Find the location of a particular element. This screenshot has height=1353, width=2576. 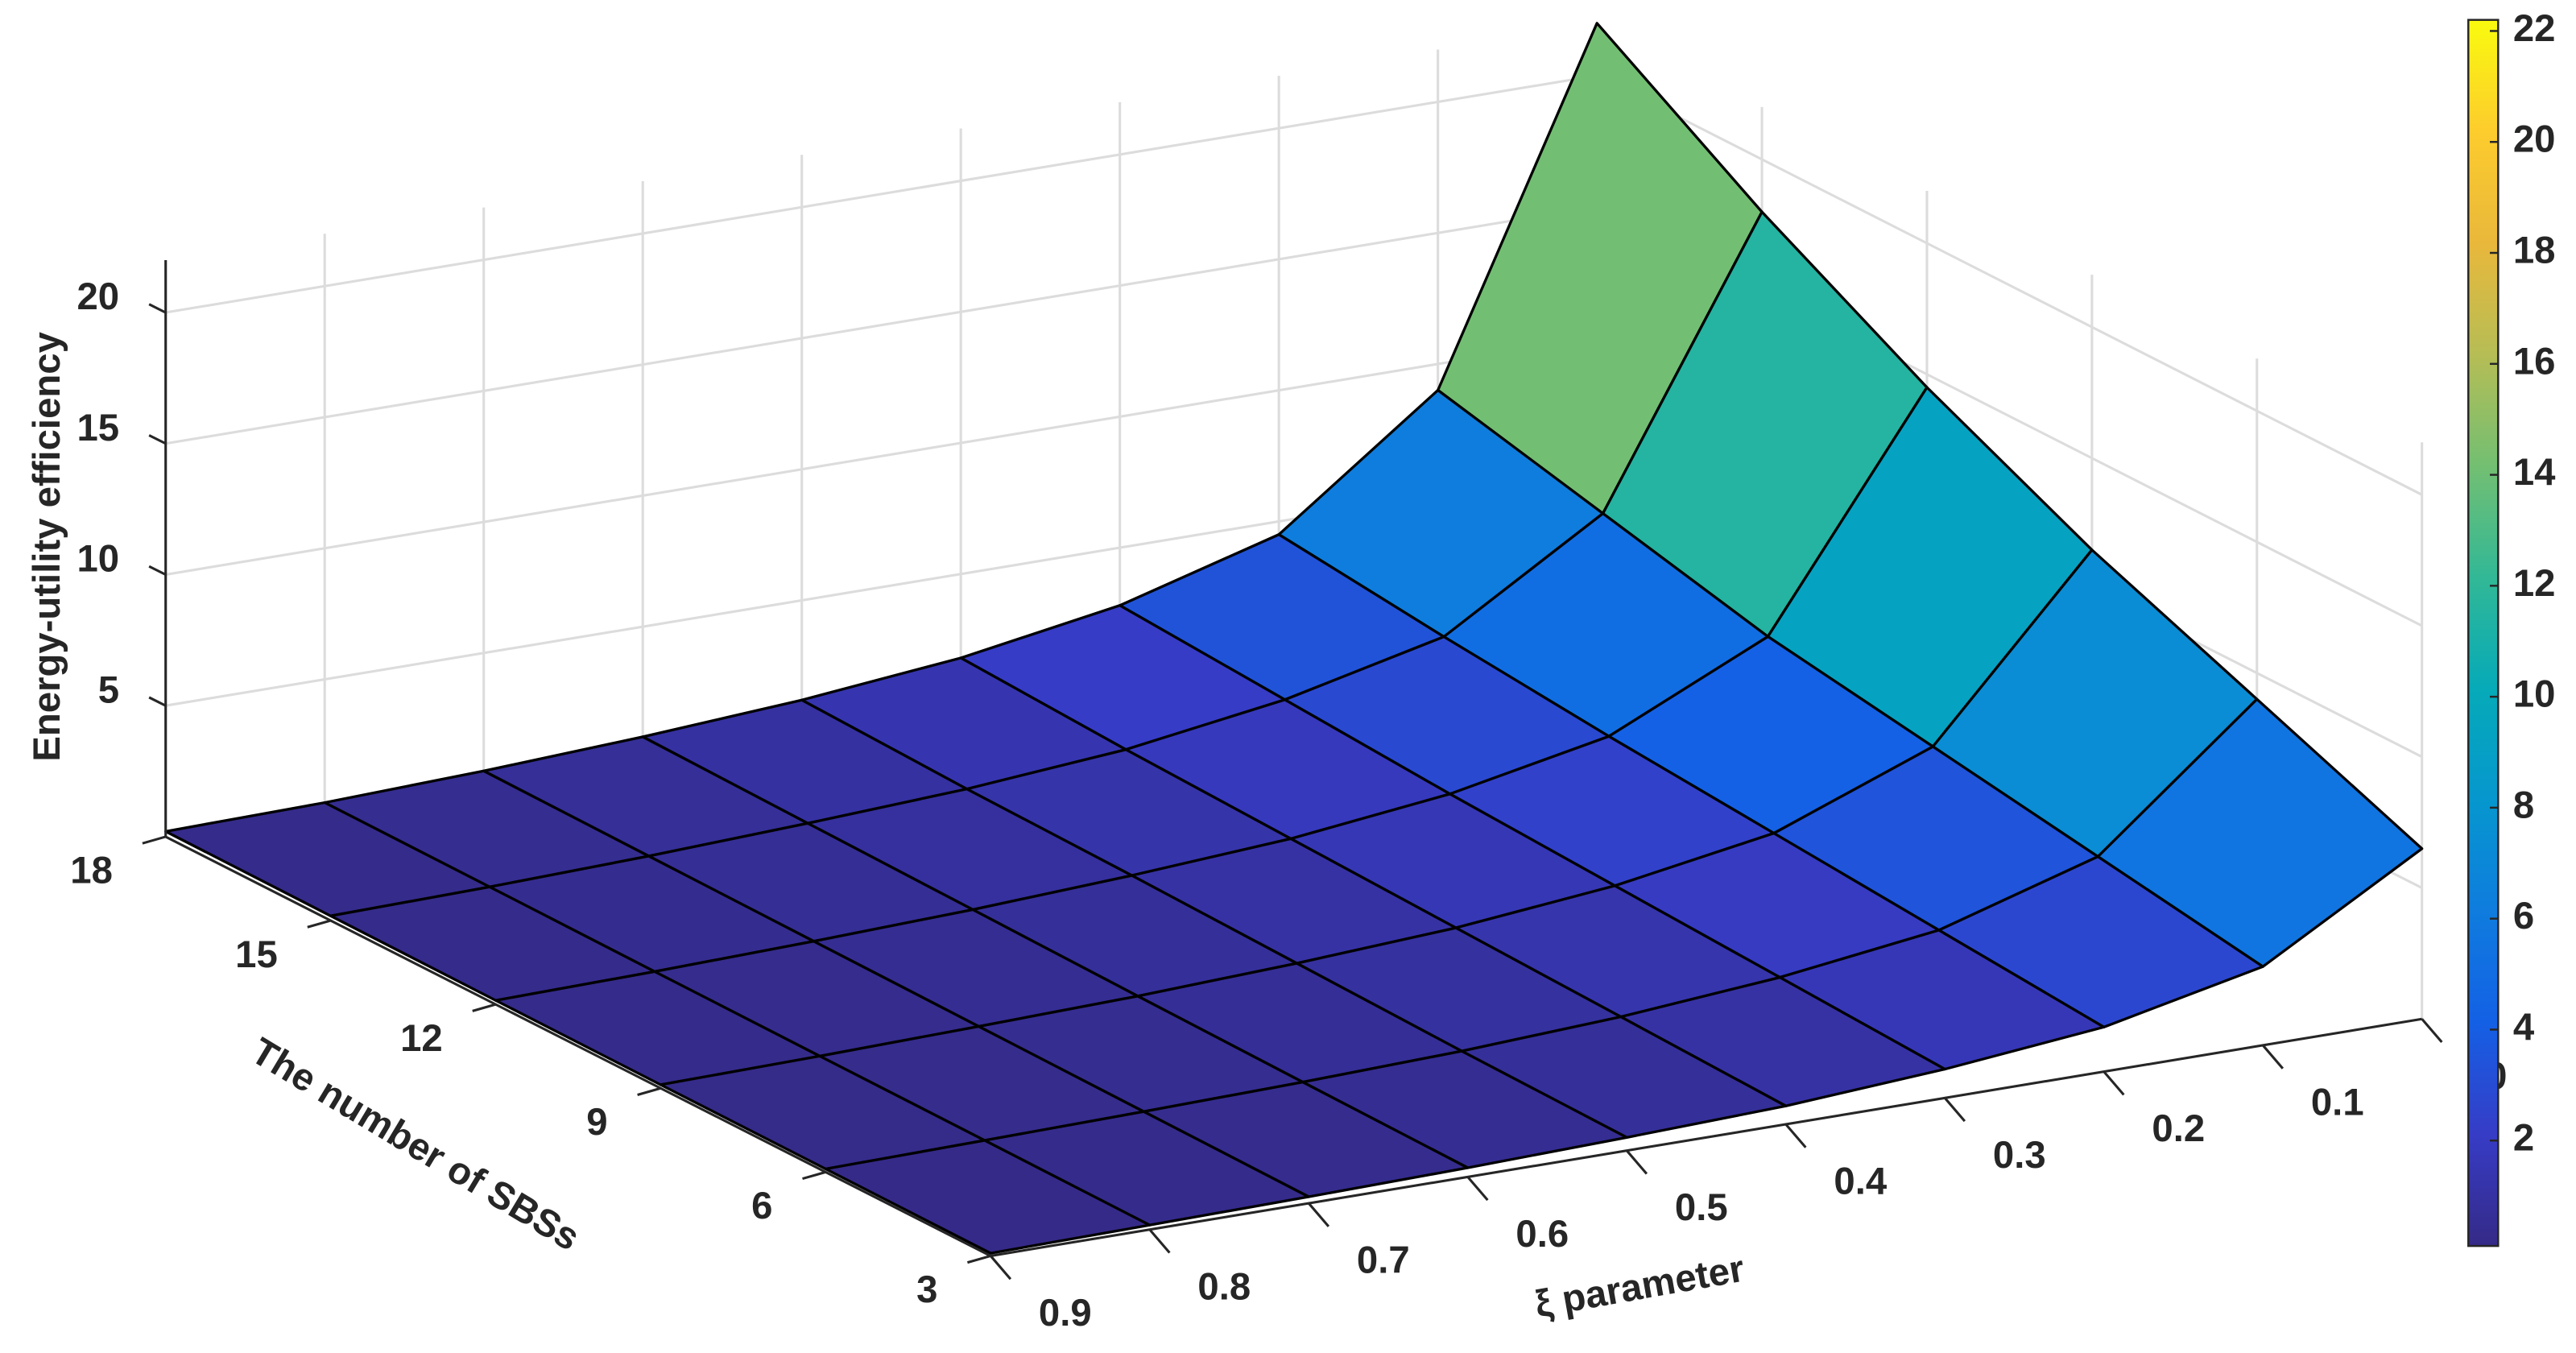

y-axis is located at coordinates (578, 1046).